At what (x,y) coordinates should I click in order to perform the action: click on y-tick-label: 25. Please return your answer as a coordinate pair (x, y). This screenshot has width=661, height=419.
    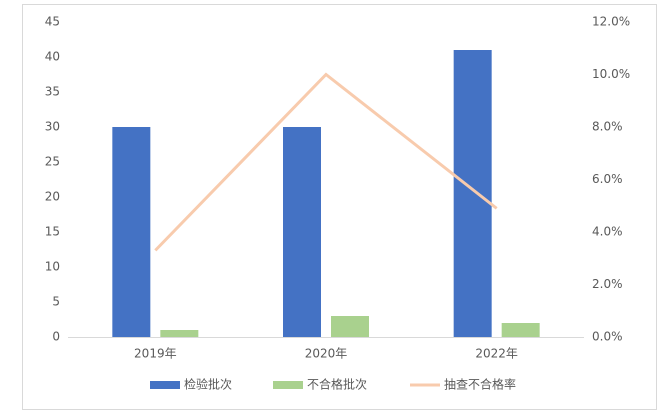
    Looking at the image, I should click on (52, 162).